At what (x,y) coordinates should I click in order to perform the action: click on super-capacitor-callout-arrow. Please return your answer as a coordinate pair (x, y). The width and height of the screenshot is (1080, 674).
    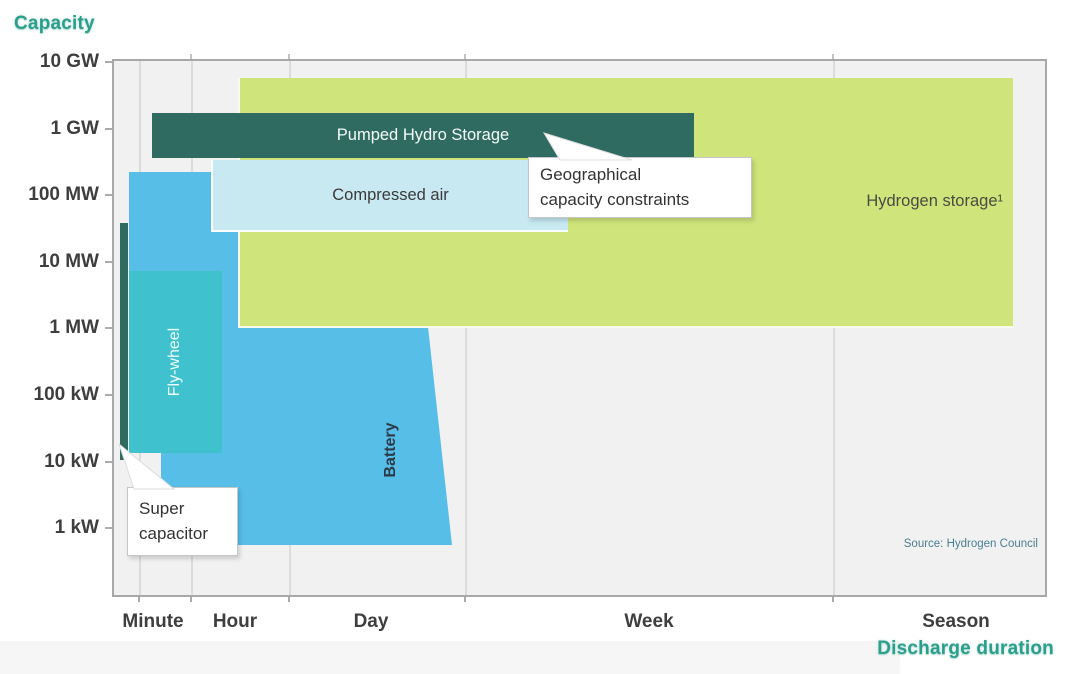
    Looking at the image, I should click on (146, 466).